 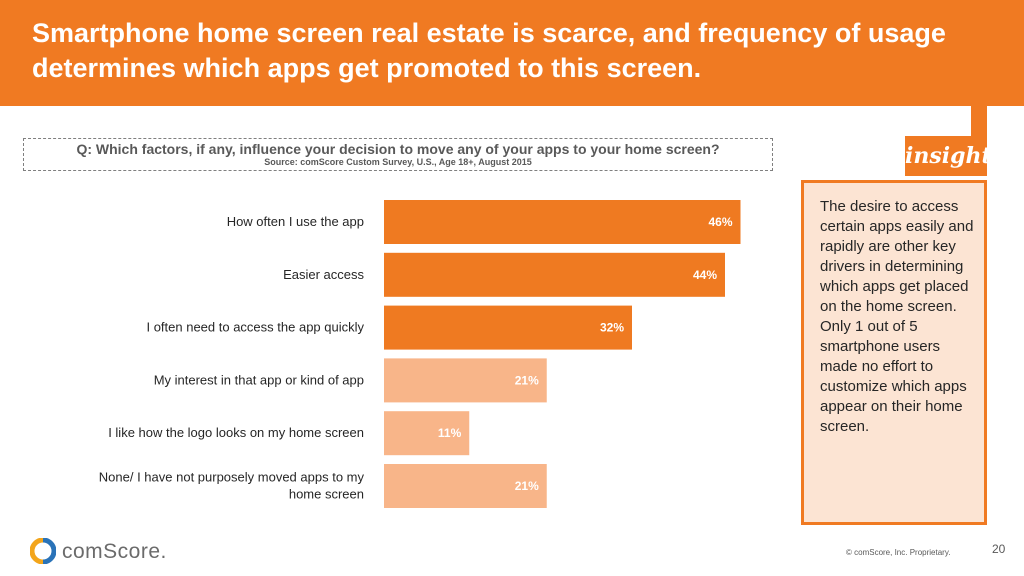 I want to click on category-label: I often need to access the app quickly, so click(x=255, y=327).